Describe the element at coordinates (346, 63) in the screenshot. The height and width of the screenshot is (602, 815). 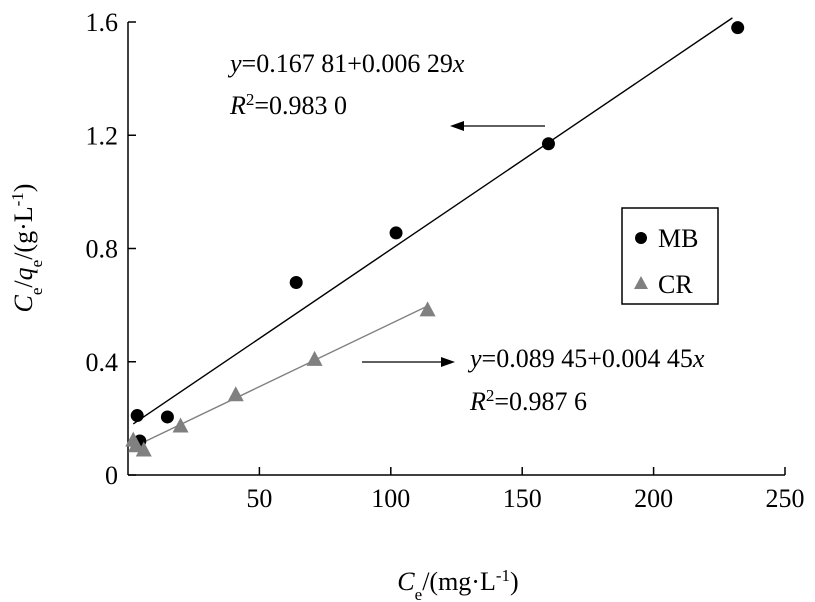
I see `mb-equation: y=0.167 81+0.006 29x` at that location.